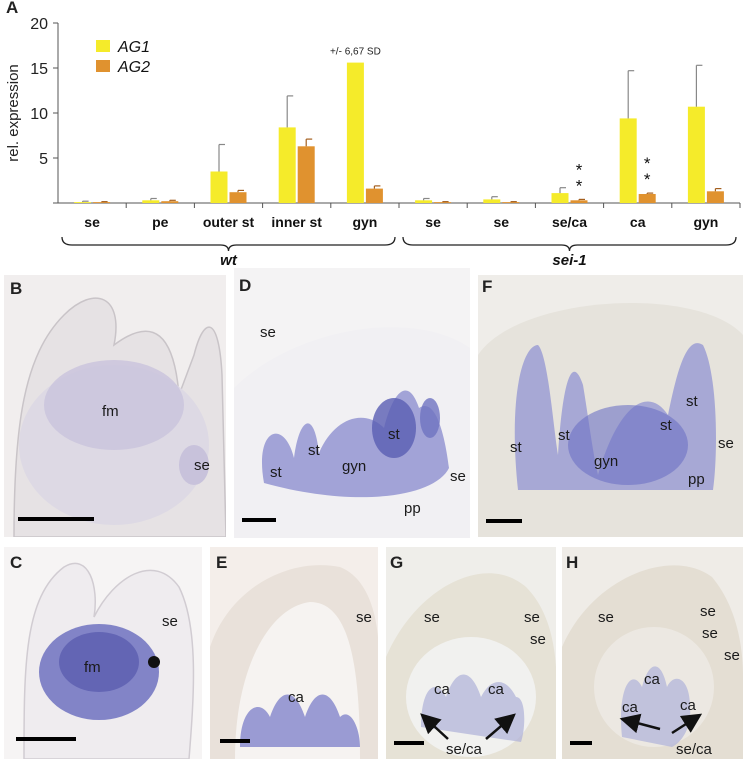 Image resolution: width=747 pixels, height=764 pixels. I want to click on panel-c-letter: C, so click(16, 562).